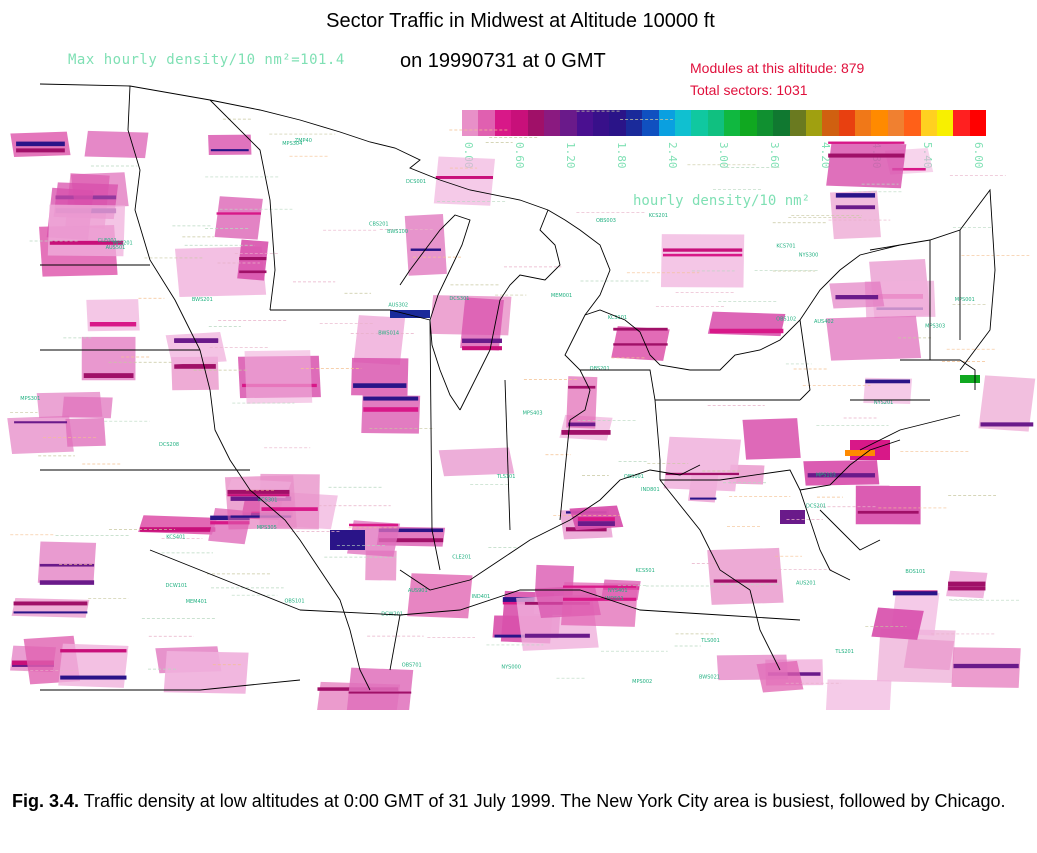 The height and width of the screenshot is (853, 1037). Describe the element at coordinates (634, 477) in the screenshot. I see `sector-label: OBS001` at that location.